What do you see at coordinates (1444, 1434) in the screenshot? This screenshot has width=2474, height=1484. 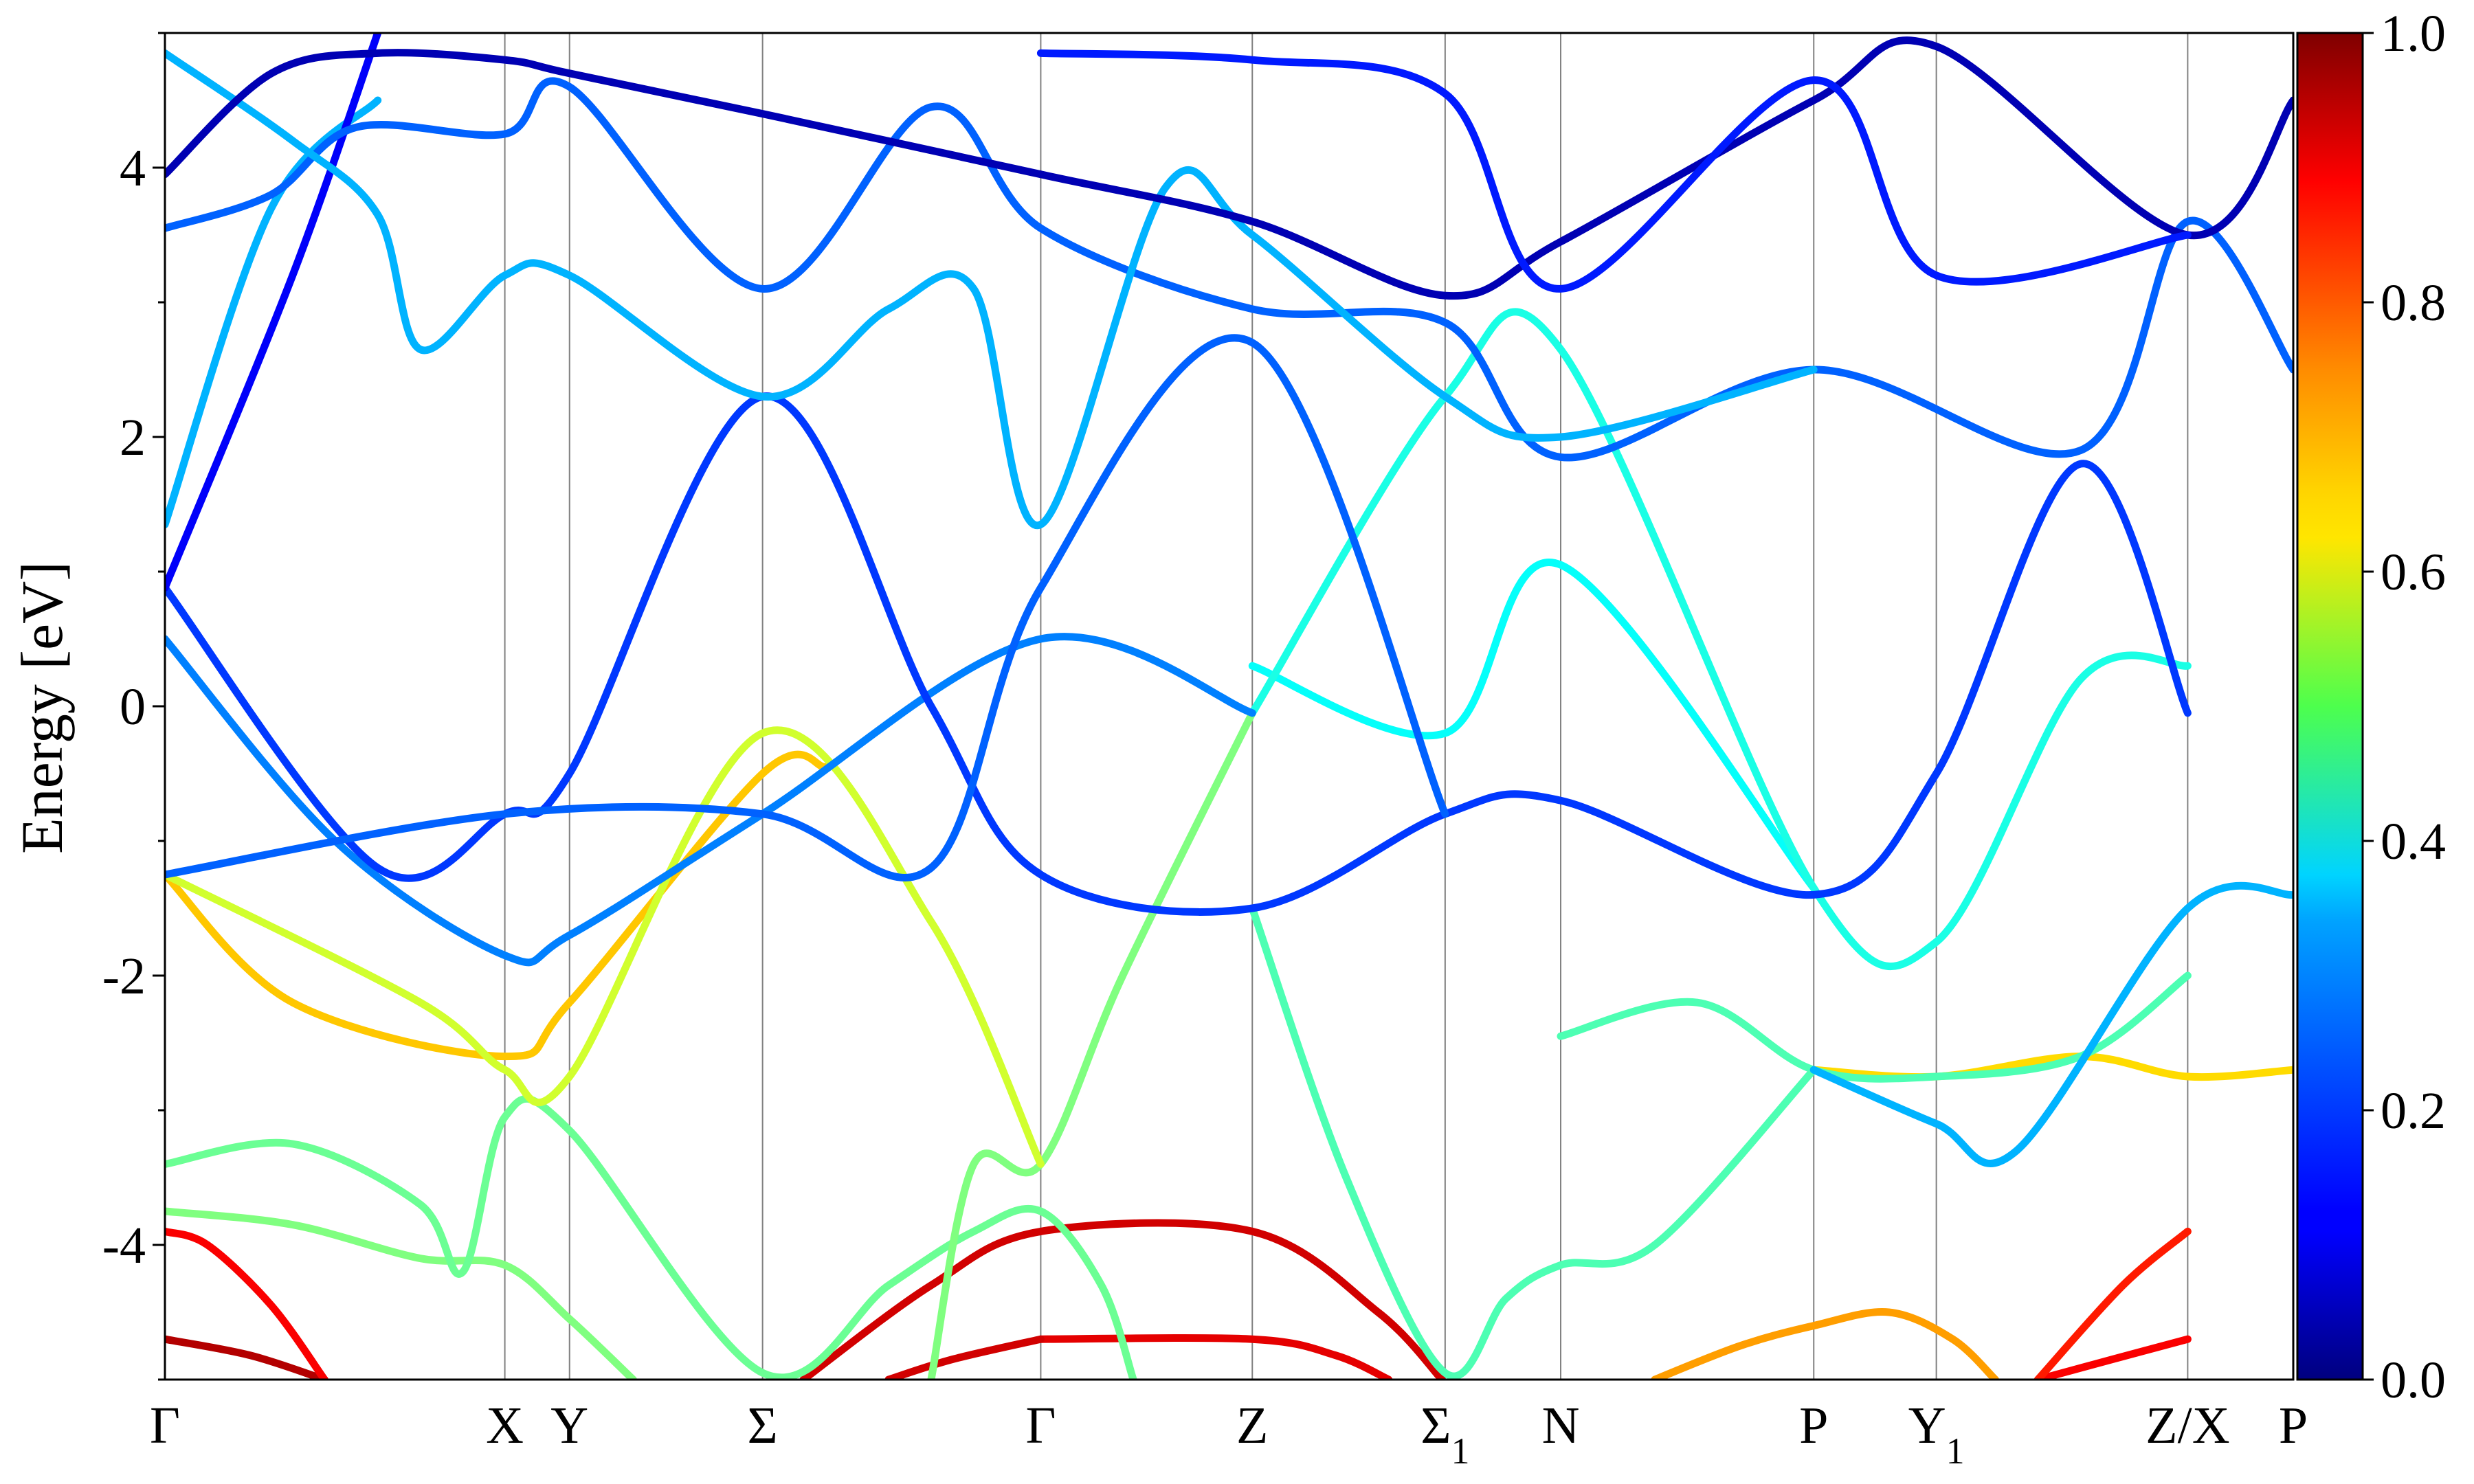 I see `x-tick-label: Σ1` at bounding box center [1444, 1434].